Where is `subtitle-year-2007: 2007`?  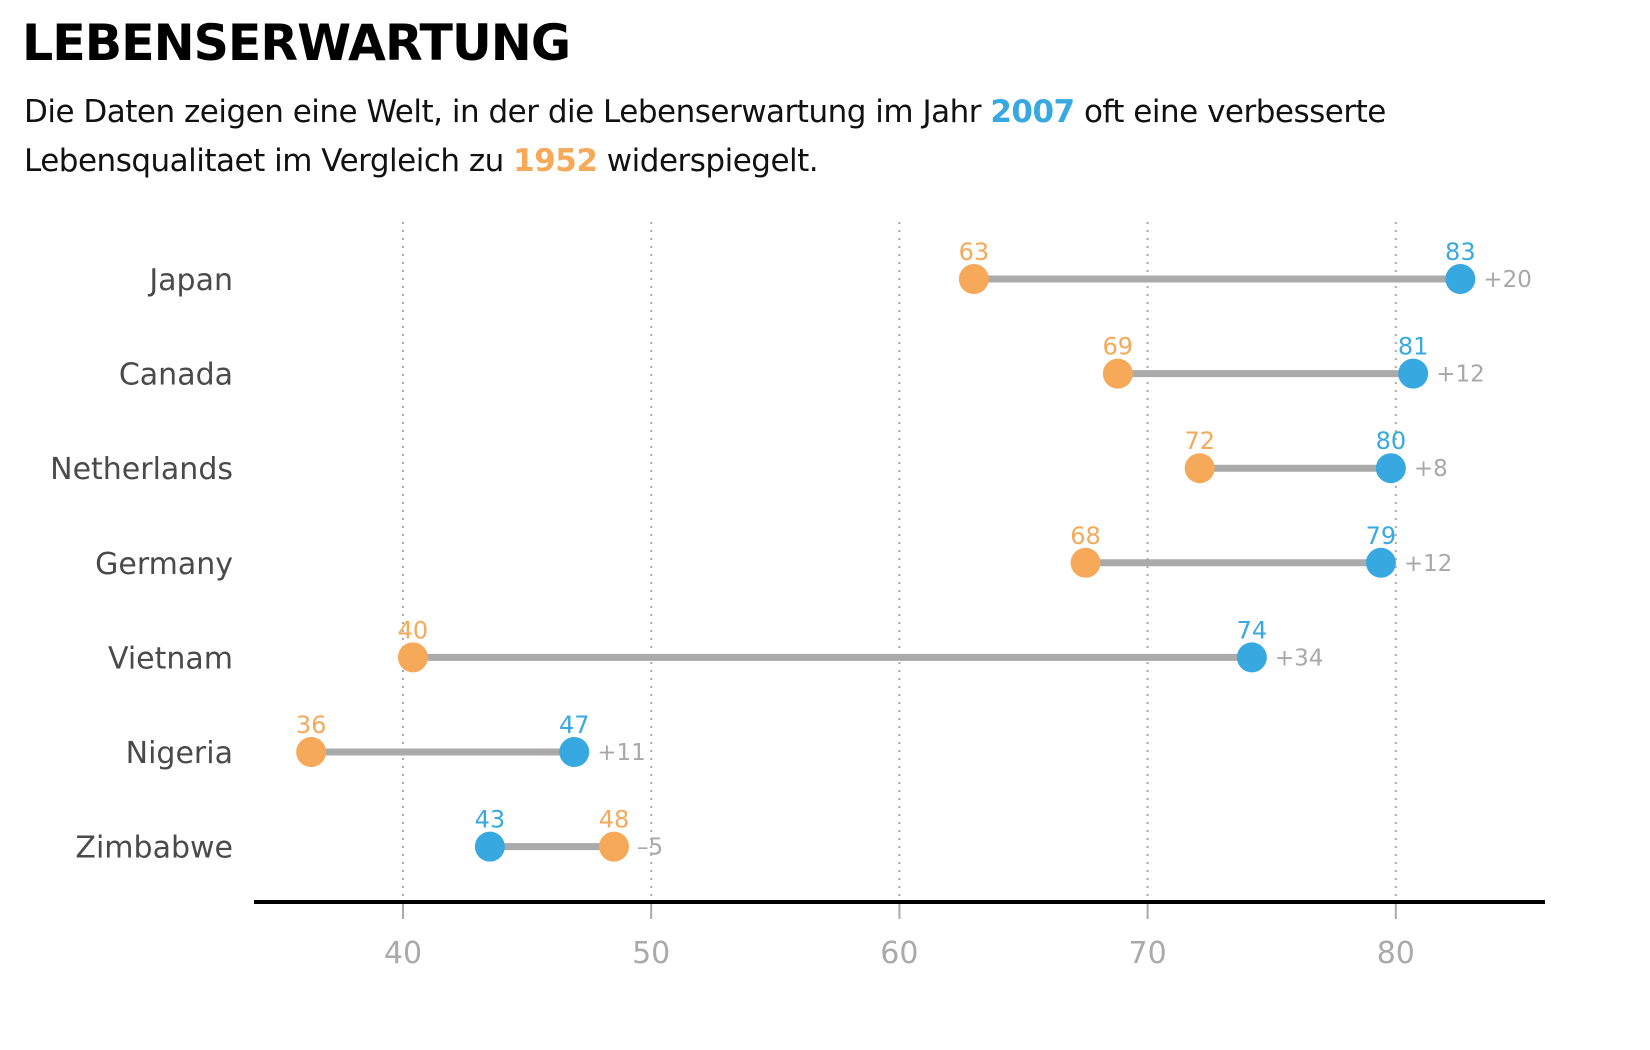 subtitle-year-2007: 2007 is located at coordinates (1032, 112).